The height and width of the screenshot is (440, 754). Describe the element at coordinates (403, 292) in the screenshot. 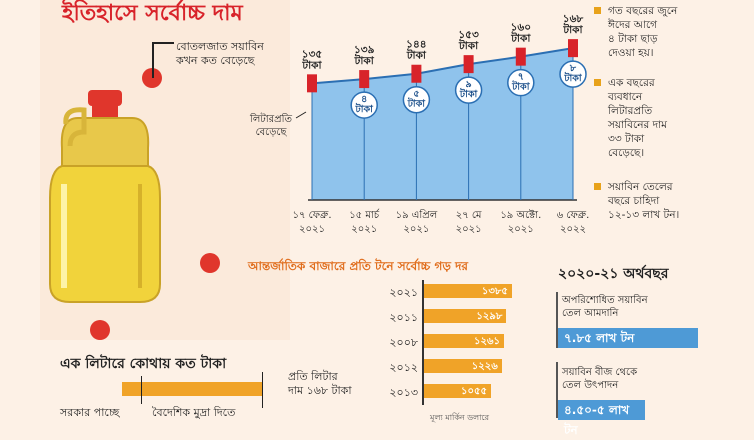

I see `bar-category-label: ২০২১` at that location.